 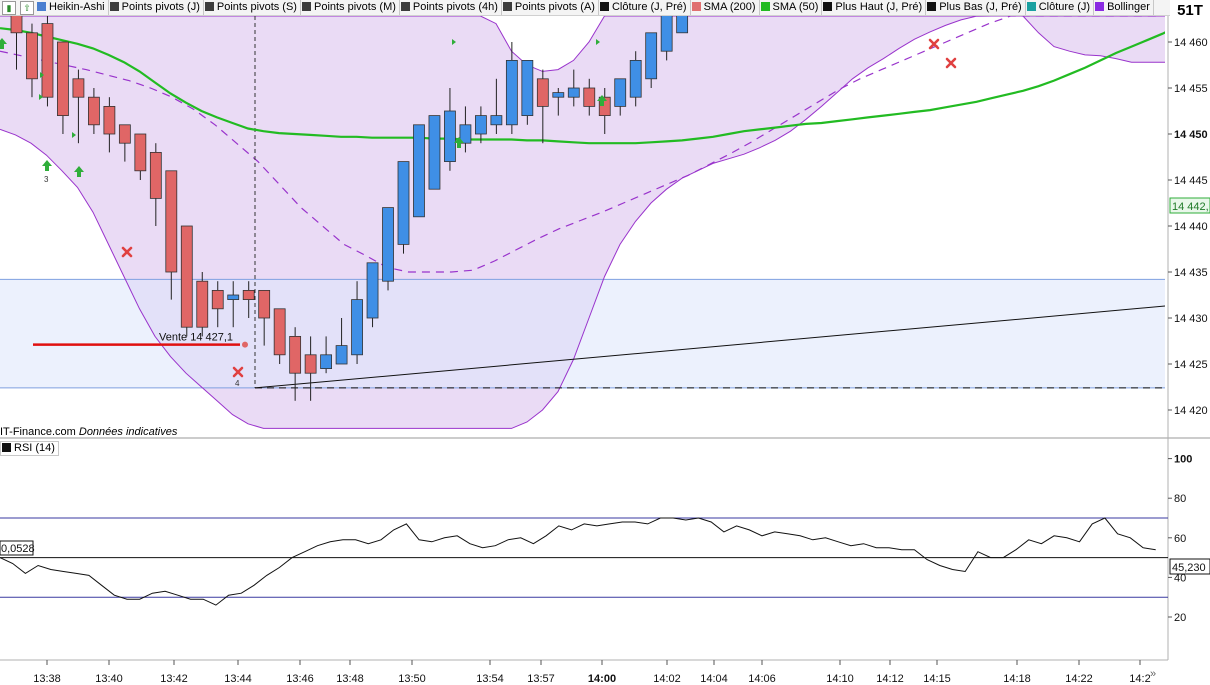 I want to click on source-note: IT-Finance.com Données indicatives, so click(x=88, y=432).